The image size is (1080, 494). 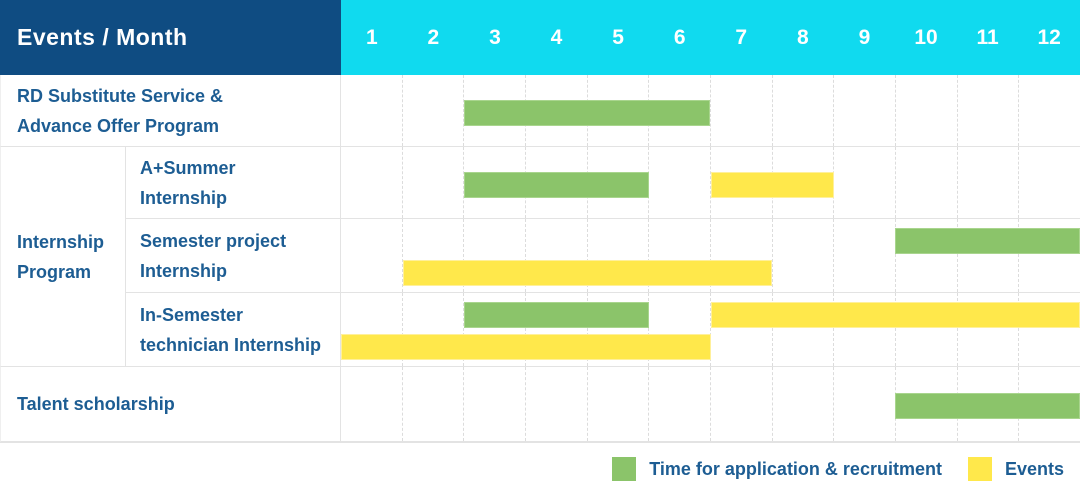 What do you see at coordinates (979, 469) in the screenshot?
I see `legend-swatch-events` at bounding box center [979, 469].